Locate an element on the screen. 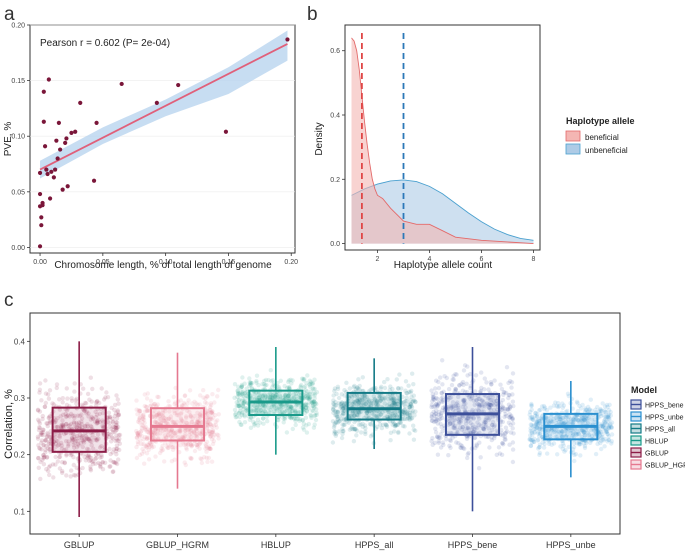 The image size is (685, 555). panel-c-ytick-label: 0.1 is located at coordinates (20, 511).